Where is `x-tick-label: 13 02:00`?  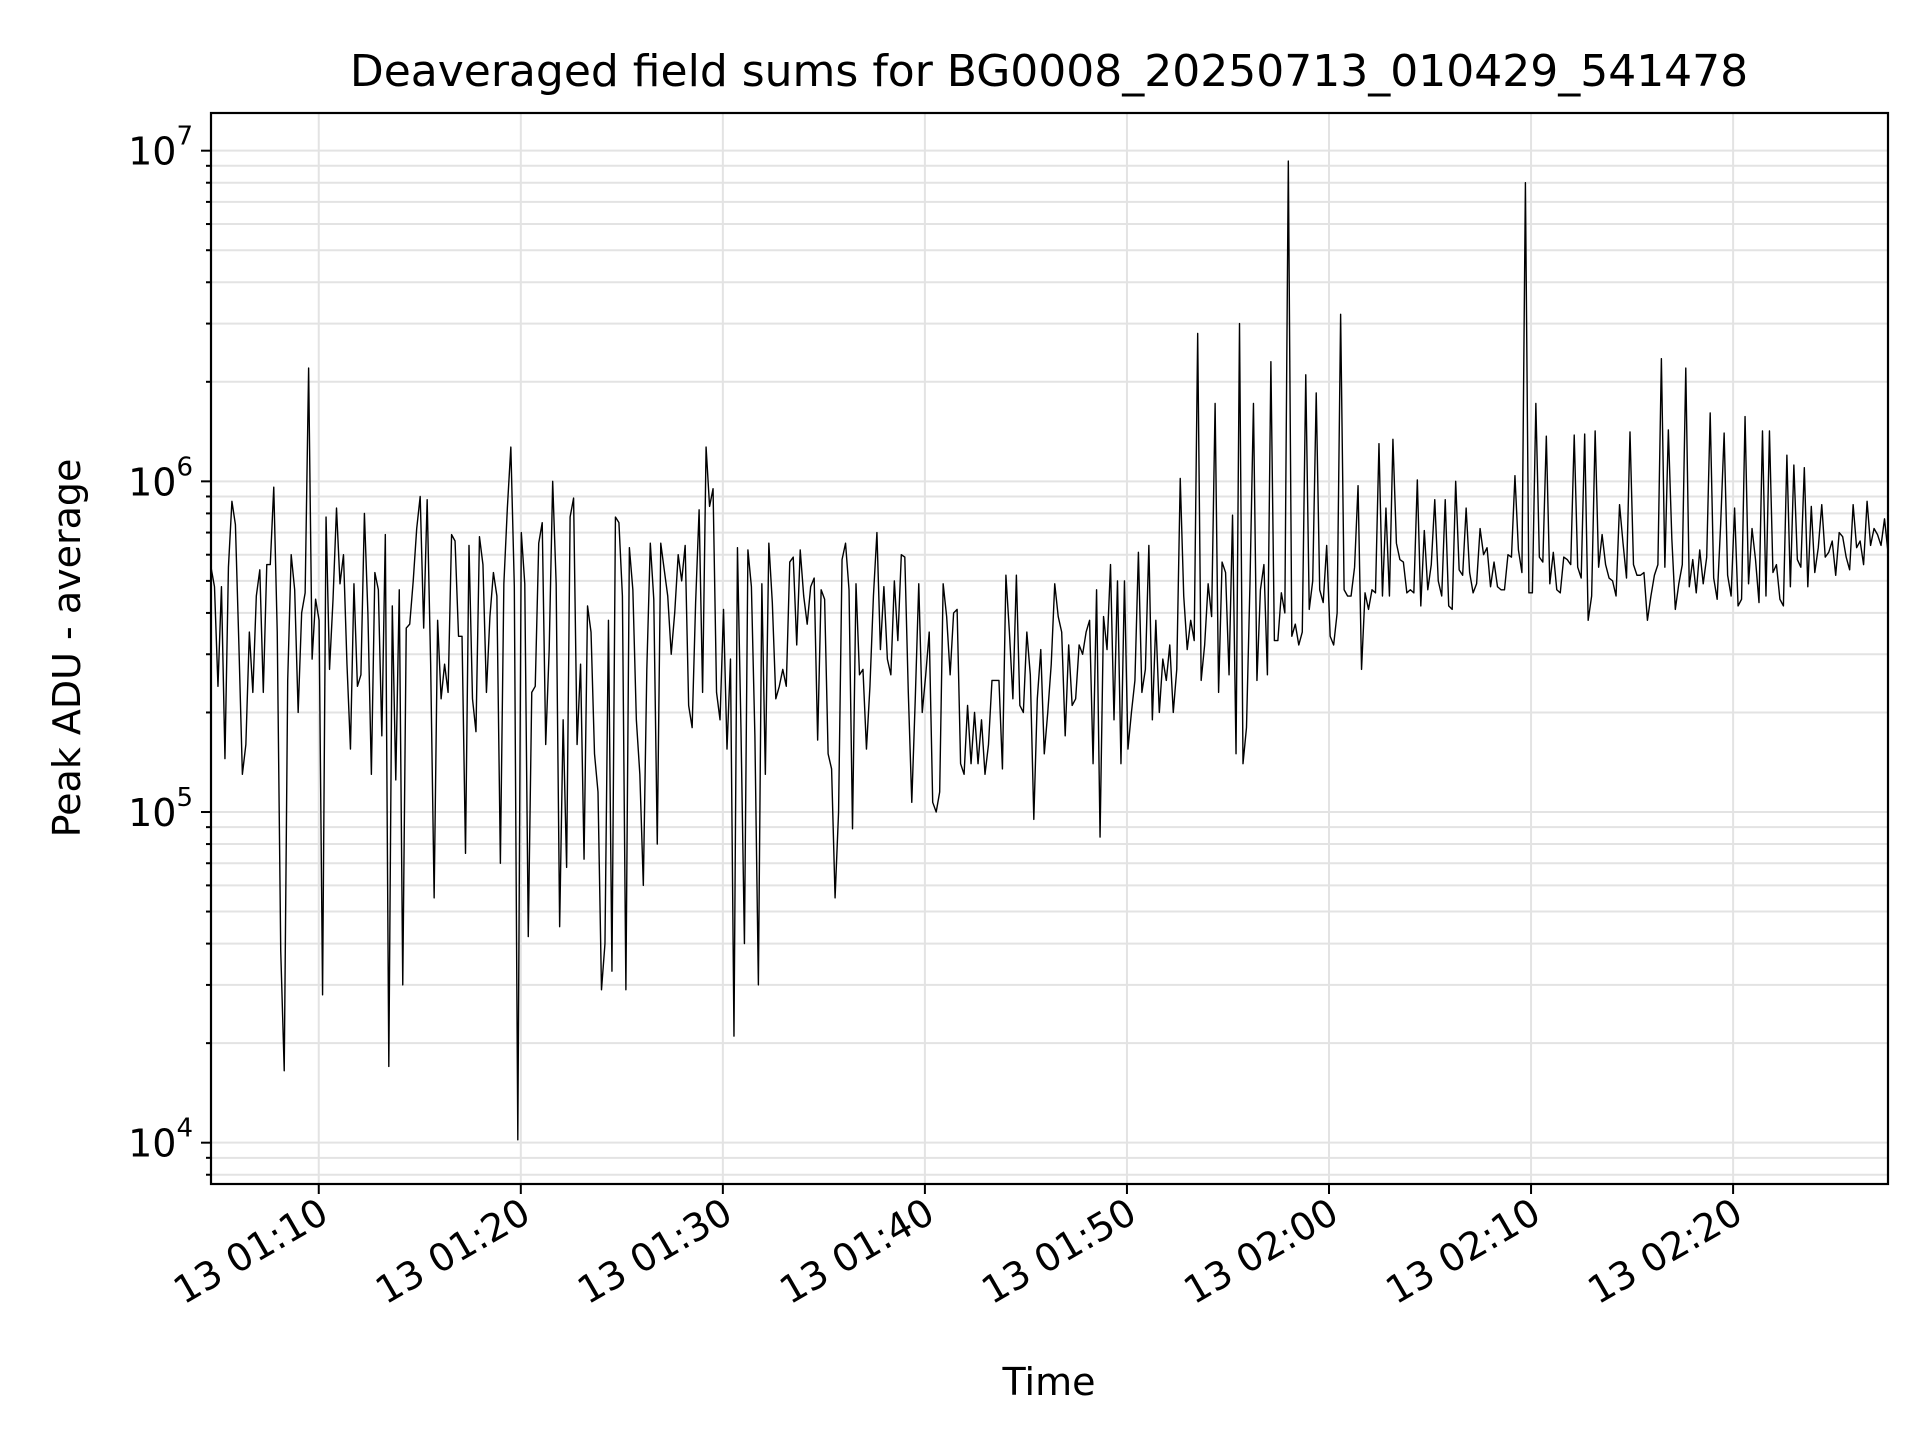 x-tick-label: 13 02:00 is located at coordinates (1260, 1251).